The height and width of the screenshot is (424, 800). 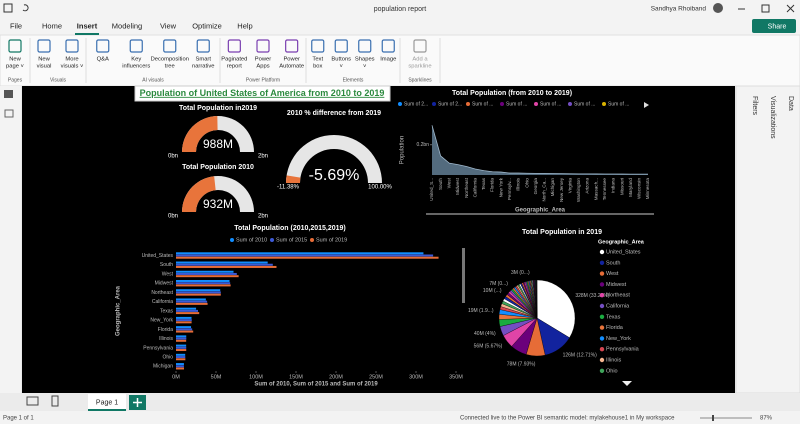 I want to click on ribbon-item-label: visual, so click(x=44, y=67).